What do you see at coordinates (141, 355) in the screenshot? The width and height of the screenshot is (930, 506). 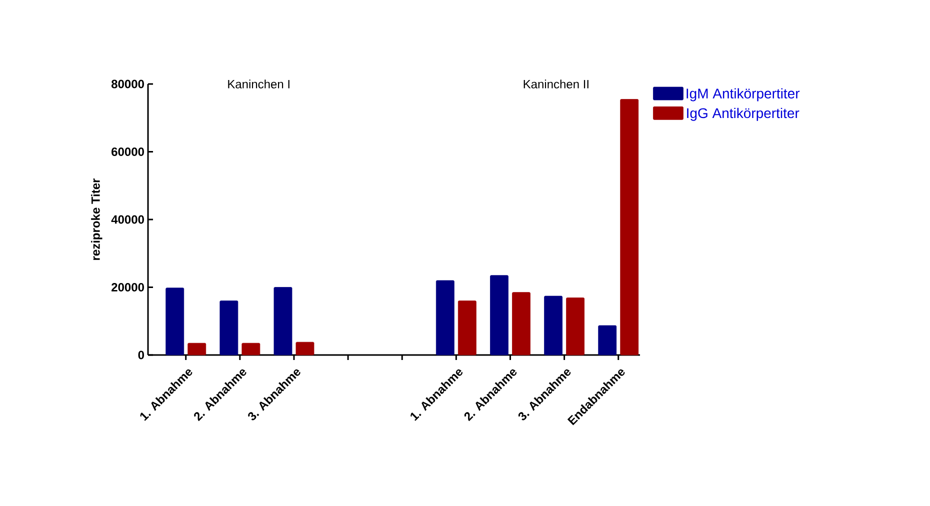 I see `y-tick-label: 0` at bounding box center [141, 355].